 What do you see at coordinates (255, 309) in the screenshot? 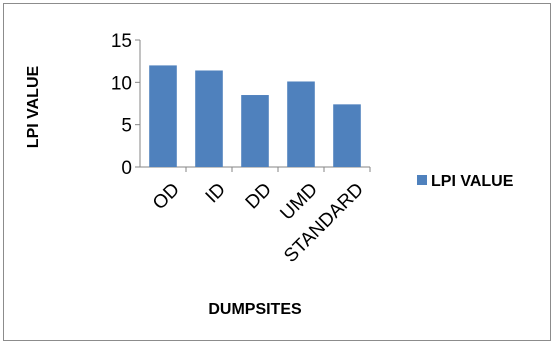
I see `x-axis-title: DUMPSITES` at bounding box center [255, 309].